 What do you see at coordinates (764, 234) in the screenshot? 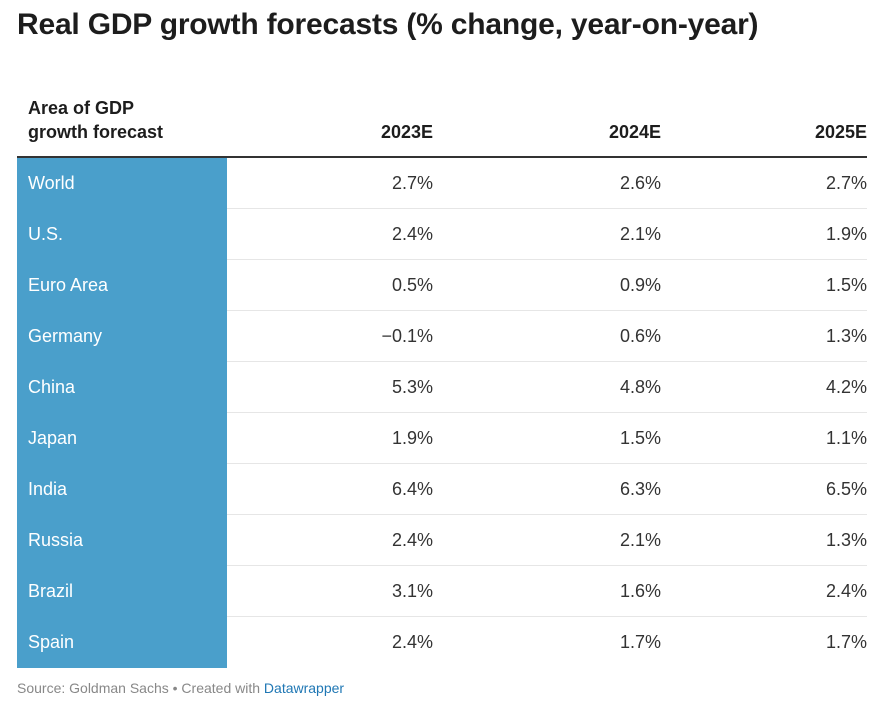
I see `cell-value-2025e: 1.9%` at bounding box center [764, 234].